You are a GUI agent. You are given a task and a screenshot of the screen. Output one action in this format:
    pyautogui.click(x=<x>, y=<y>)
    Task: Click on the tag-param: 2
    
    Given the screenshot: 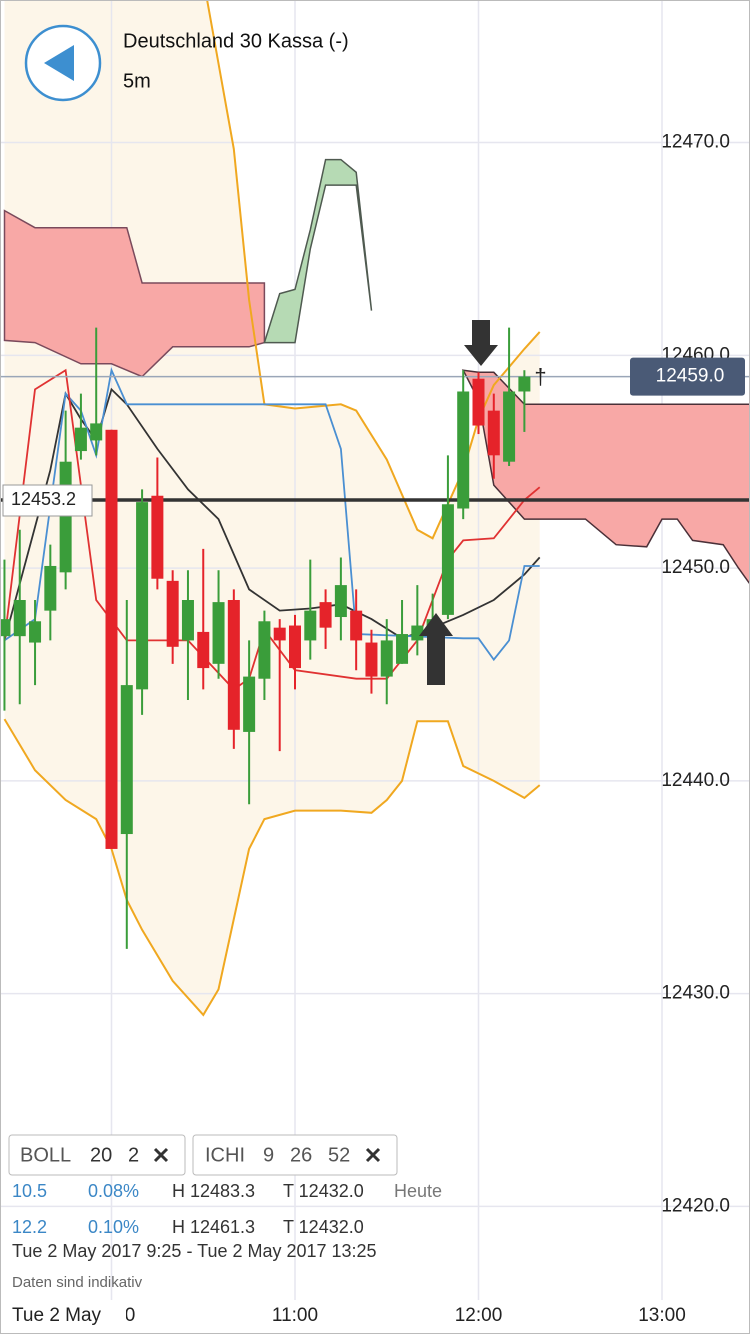 What is the action you would take?
    pyautogui.click(x=133, y=1155)
    